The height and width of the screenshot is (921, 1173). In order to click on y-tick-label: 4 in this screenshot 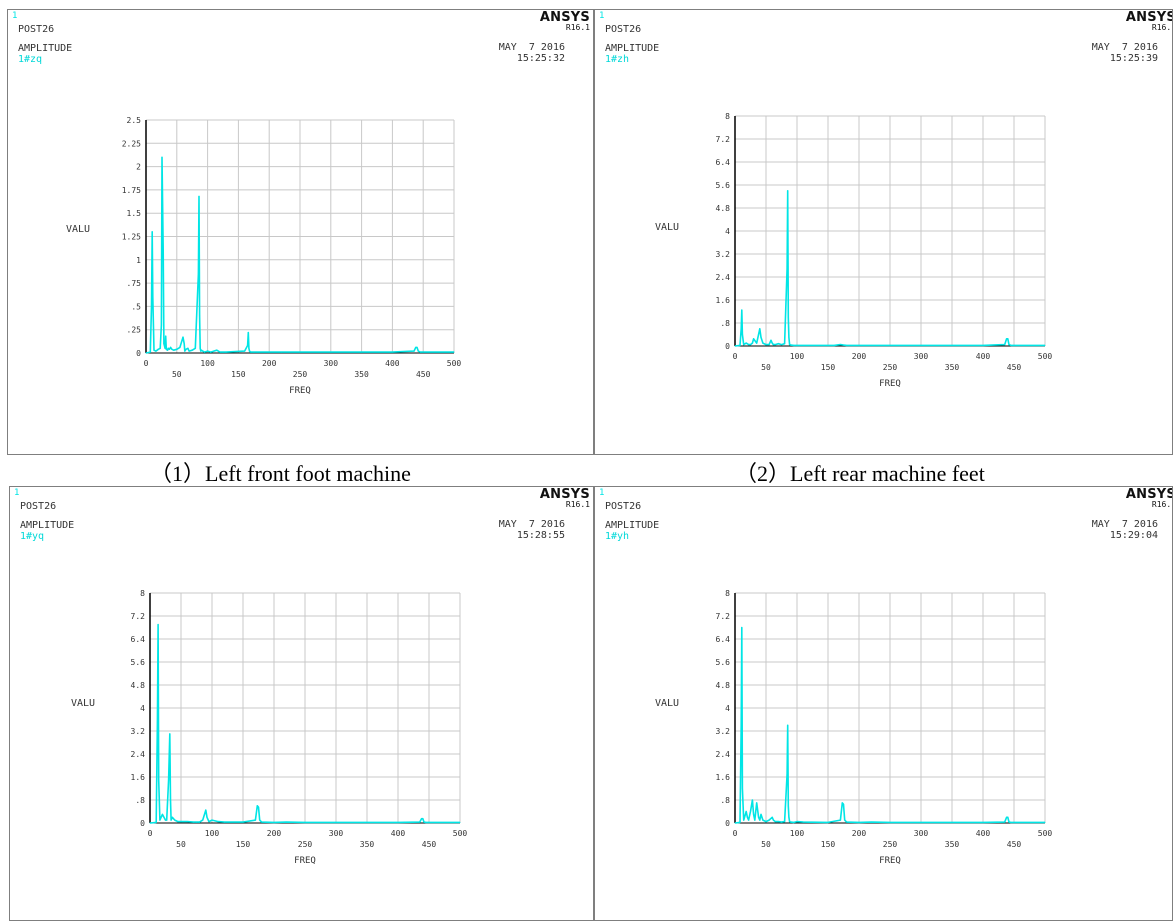, I will do `click(727, 231)`.